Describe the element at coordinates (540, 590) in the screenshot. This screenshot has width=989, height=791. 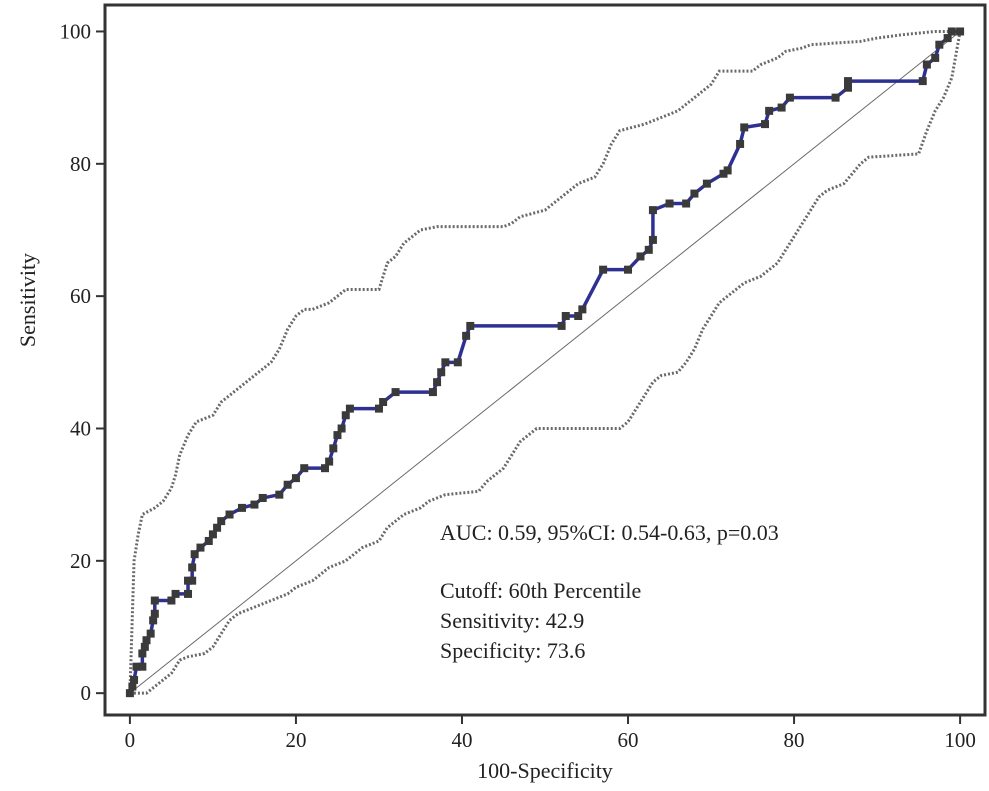
I see `annotation: Cutoff: 60th Percentile` at that location.